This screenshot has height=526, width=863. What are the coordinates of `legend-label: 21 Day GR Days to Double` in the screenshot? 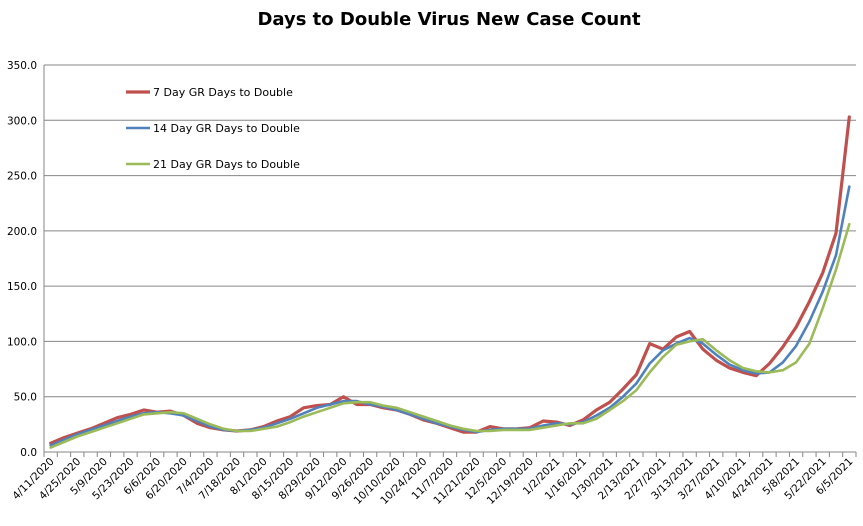 It's located at (226, 164).